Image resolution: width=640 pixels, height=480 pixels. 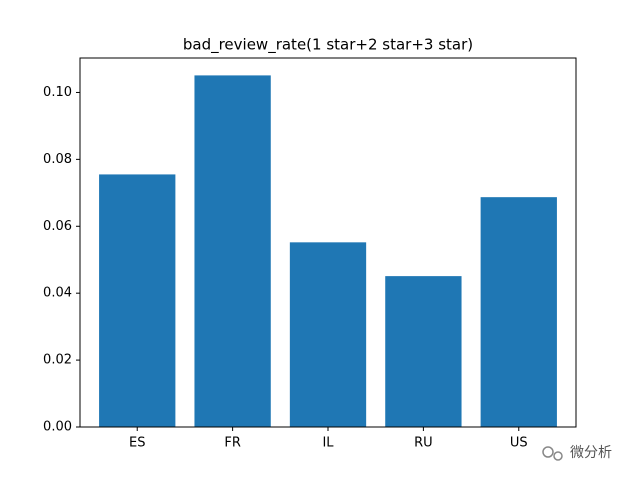 What do you see at coordinates (137, 443) in the screenshot?
I see `x-tick-label: ES` at bounding box center [137, 443].